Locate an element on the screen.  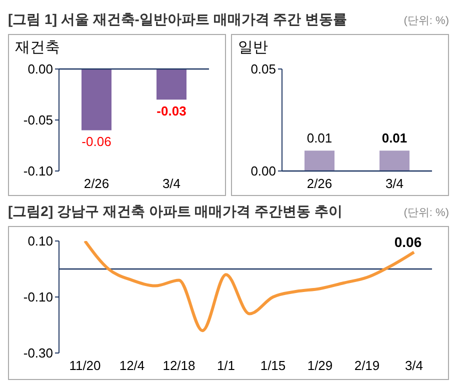
x-tick-label: 11/20 is located at coordinates (85, 366).